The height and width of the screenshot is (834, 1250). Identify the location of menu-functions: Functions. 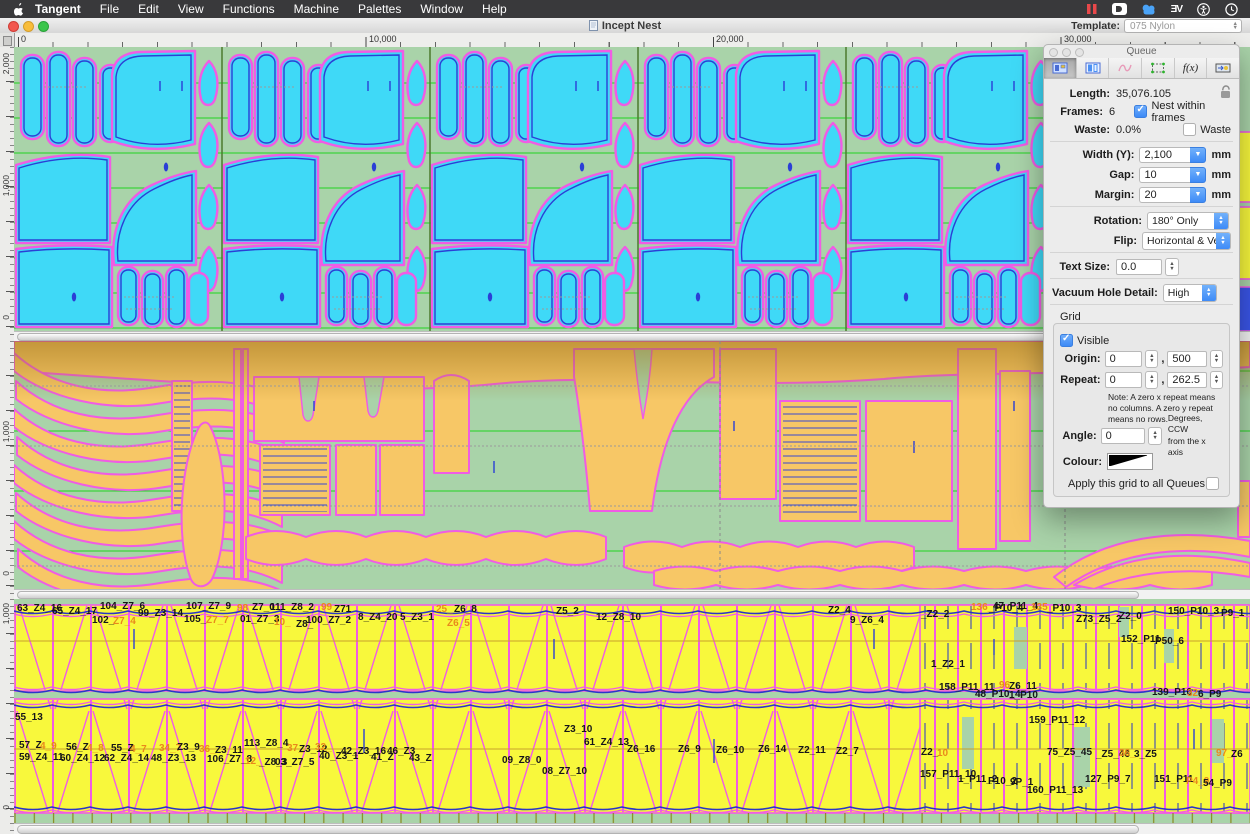
(248, 9).